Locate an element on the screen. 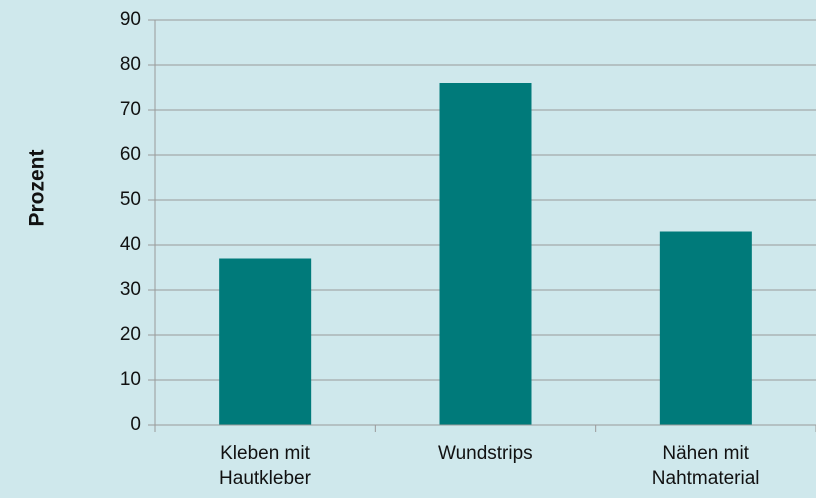 The width and height of the screenshot is (816, 498). y-tick-label: 20 is located at coordinates (130, 334).